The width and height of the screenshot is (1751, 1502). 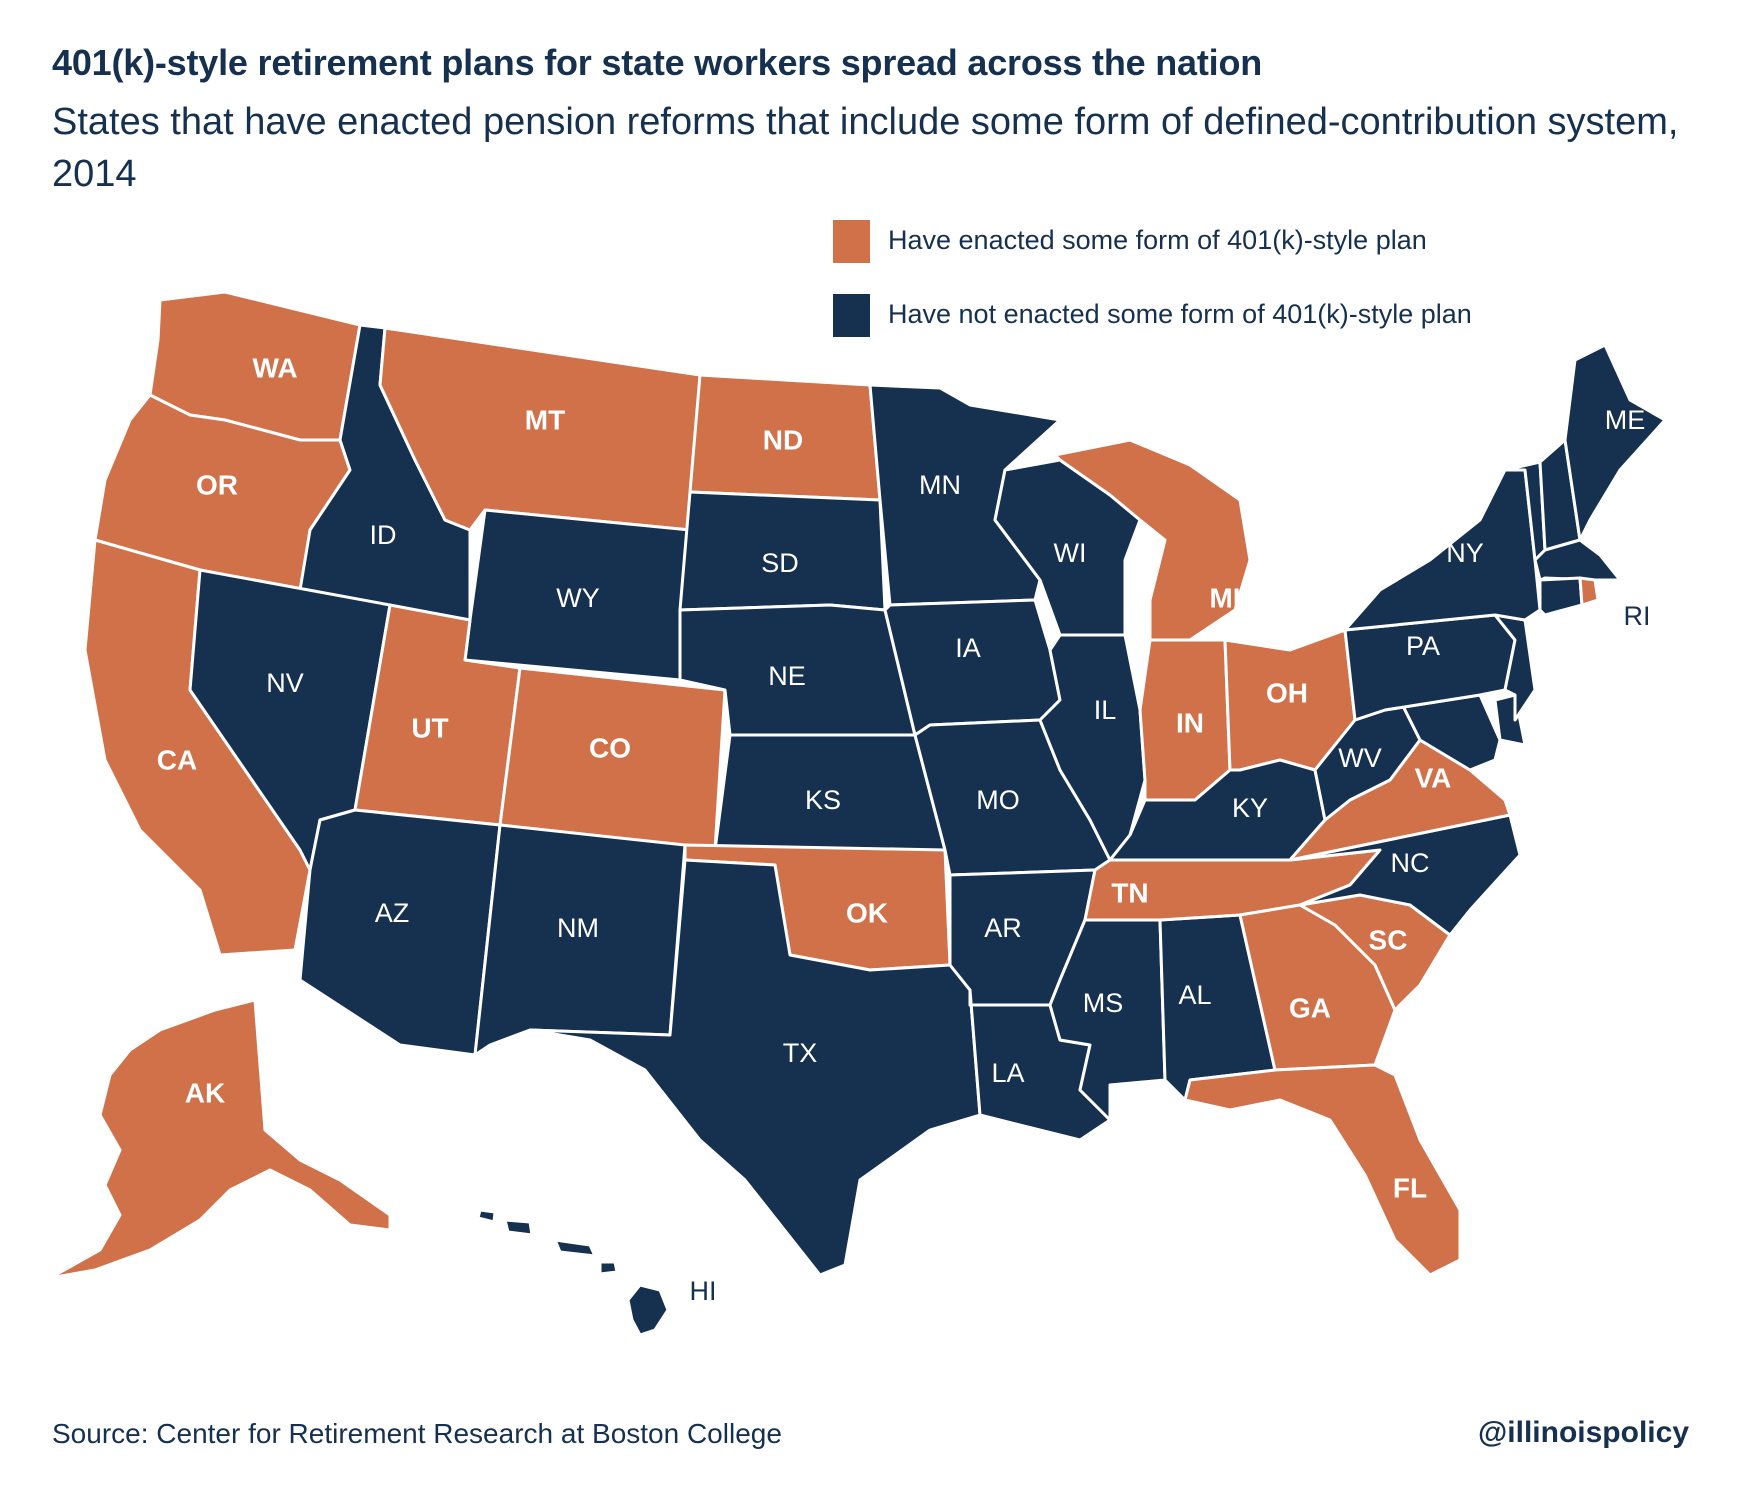 I want to click on label-wa: WA, so click(x=274, y=368).